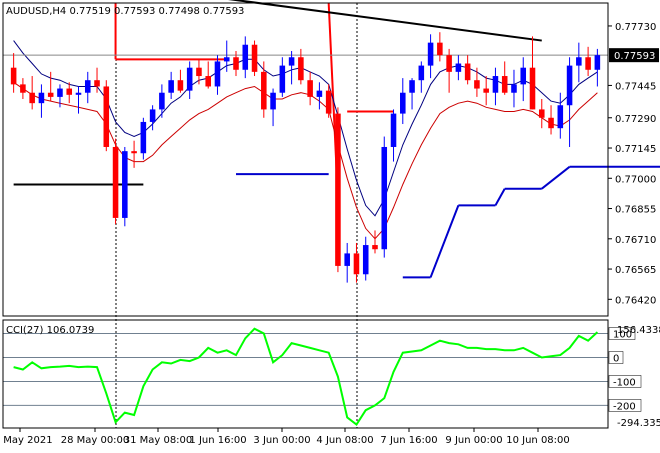 The image size is (660, 453). I want to click on price-tick-label: 0.77000, so click(635, 179).